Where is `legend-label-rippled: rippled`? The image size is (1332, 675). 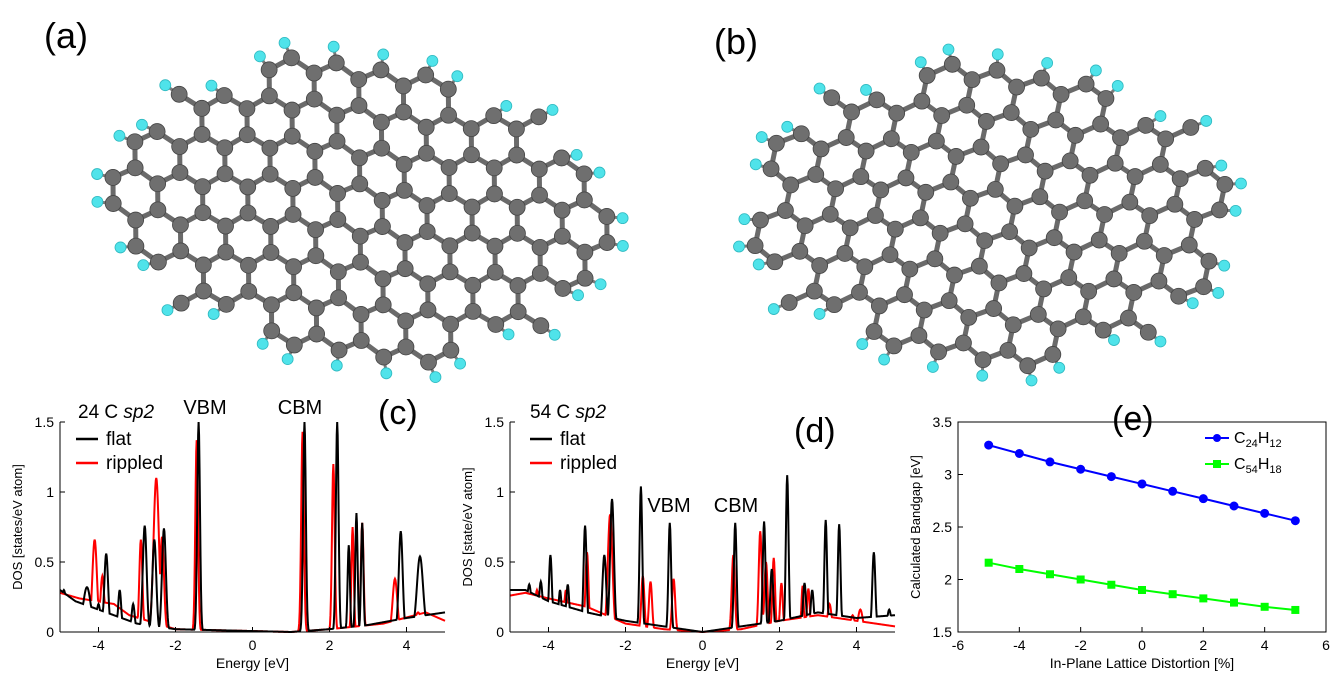
legend-label-rippled: rippled is located at coordinates (134, 463).